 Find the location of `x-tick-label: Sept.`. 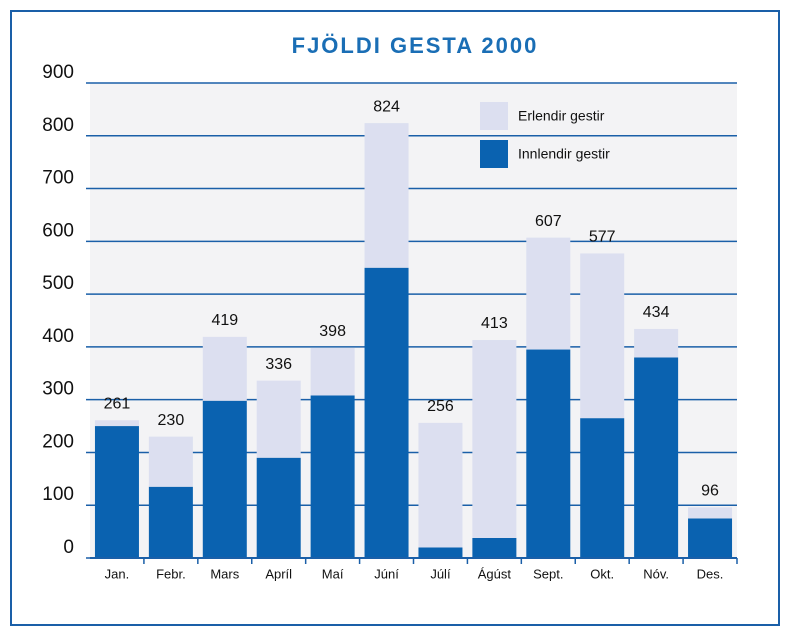

x-tick-label: Sept. is located at coordinates (548, 573).